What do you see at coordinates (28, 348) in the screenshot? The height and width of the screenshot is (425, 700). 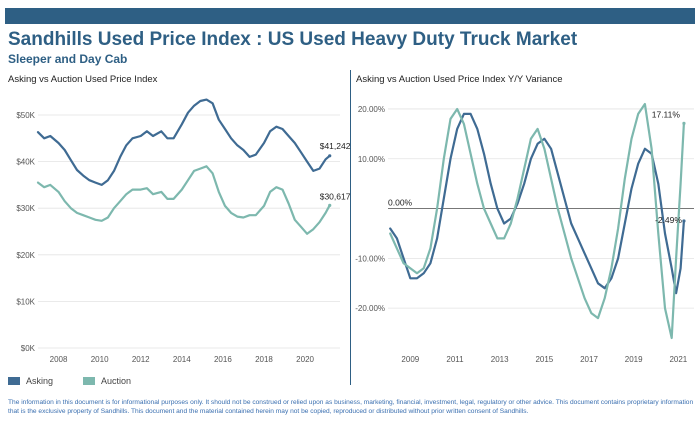 I see `y-tick-label: $0K` at bounding box center [28, 348].